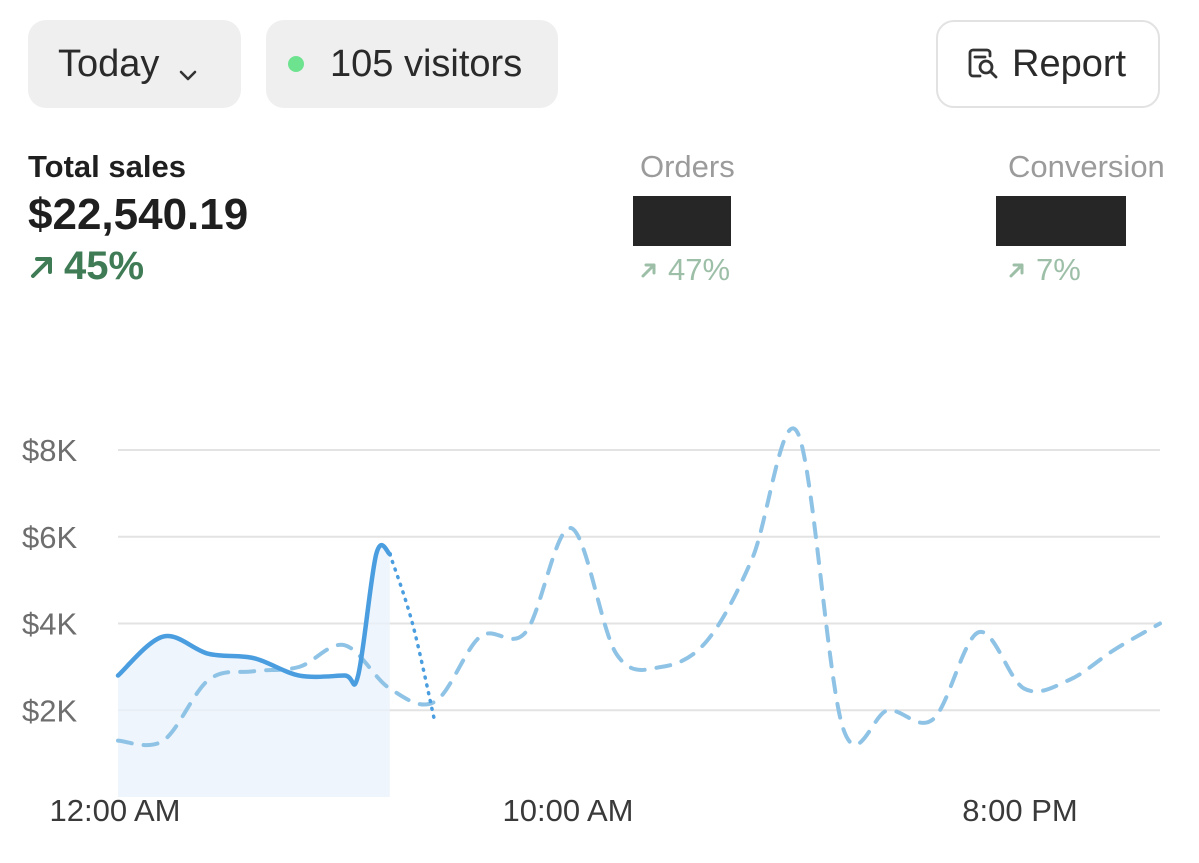  What do you see at coordinates (568, 810) in the screenshot?
I see `x-tick-label: 10:00 AM` at bounding box center [568, 810].